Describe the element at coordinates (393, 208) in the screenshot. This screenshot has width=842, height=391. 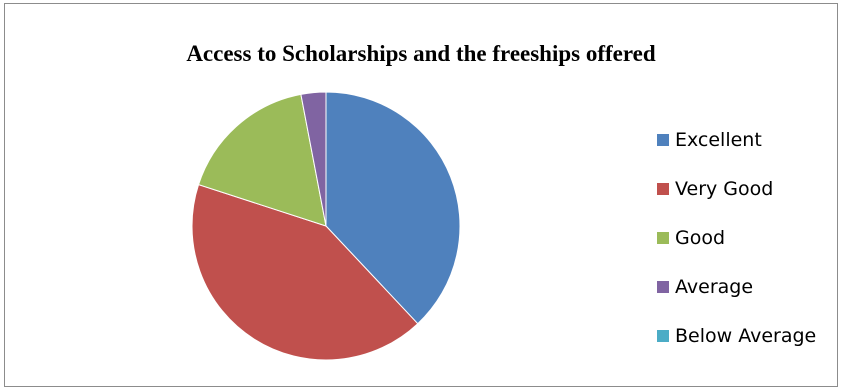
I see `pie-slice-excellent` at that location.